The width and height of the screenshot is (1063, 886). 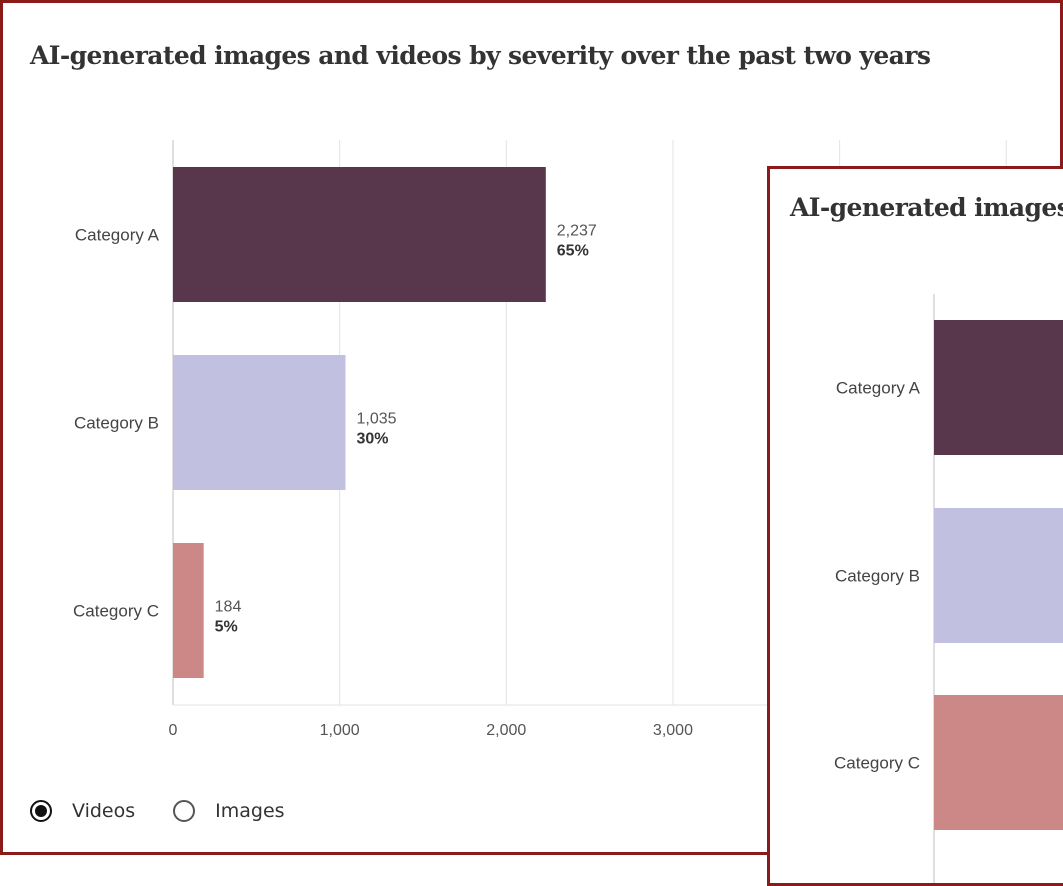 I want to click on radio-videos-icon, so click(x=41, y=811).